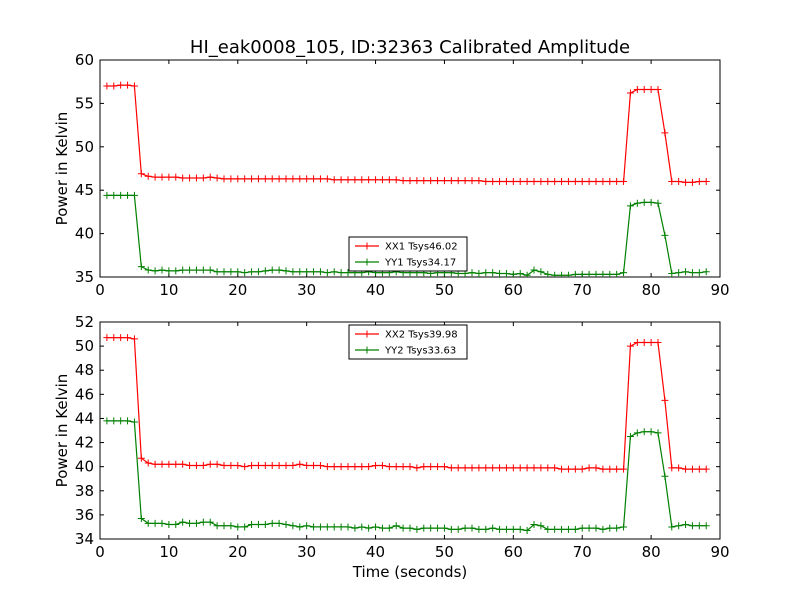  Describe the element at coordinates (84, 147) in the screenshot. I see `y-tick-label: 50` at that location.